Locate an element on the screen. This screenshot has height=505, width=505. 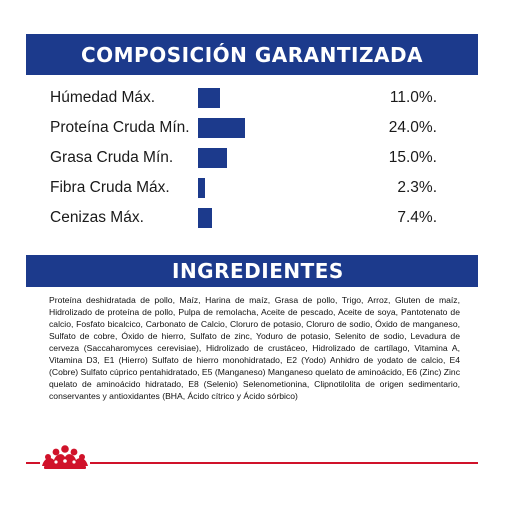
composition-label: Húmedad Máx. is located at coordinates (103, 97).